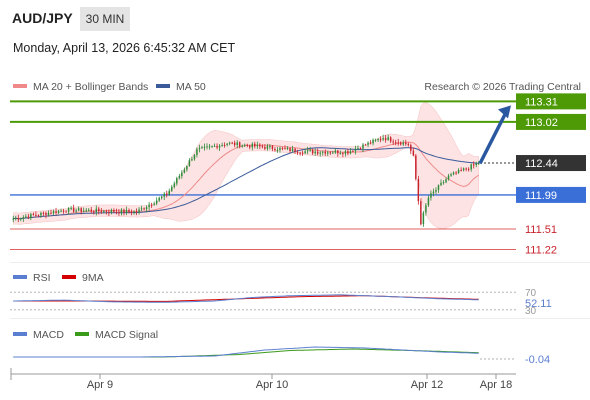  I want to click on legend-swatch-rsi-ma, so click(69, 277).